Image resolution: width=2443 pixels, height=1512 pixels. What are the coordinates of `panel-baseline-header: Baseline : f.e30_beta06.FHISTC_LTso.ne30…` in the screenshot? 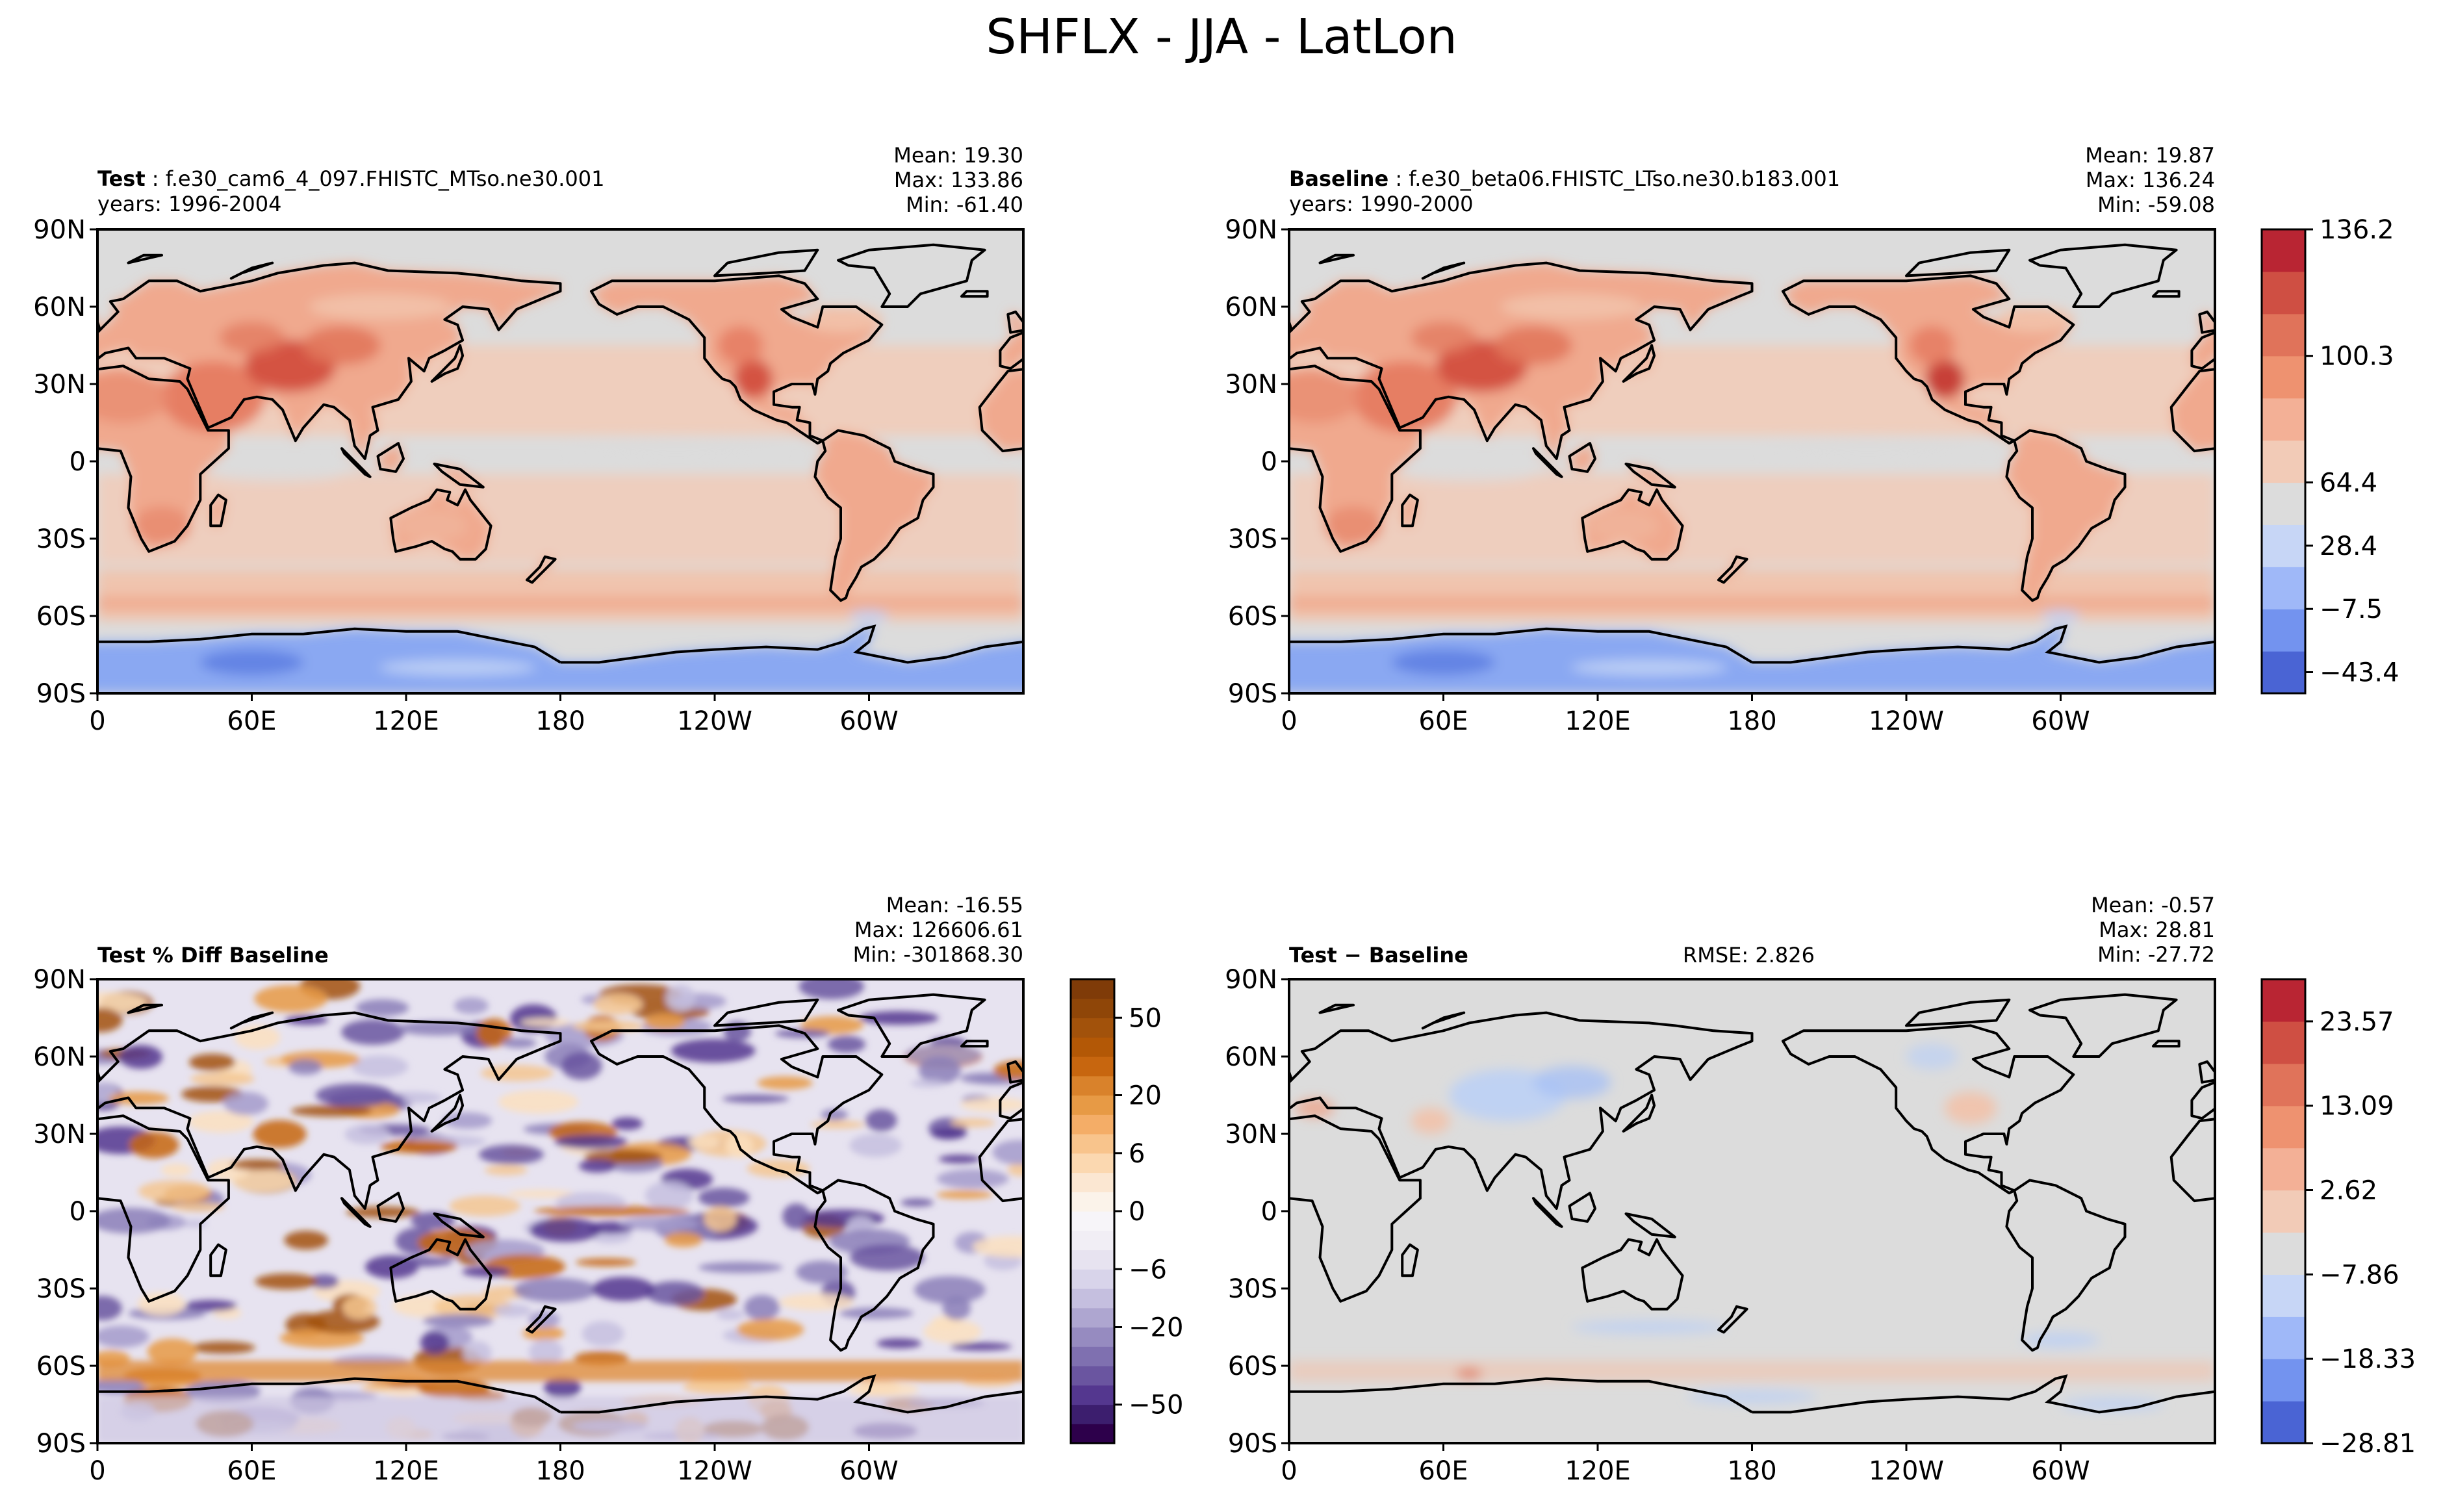 It's located at (1752, 180).